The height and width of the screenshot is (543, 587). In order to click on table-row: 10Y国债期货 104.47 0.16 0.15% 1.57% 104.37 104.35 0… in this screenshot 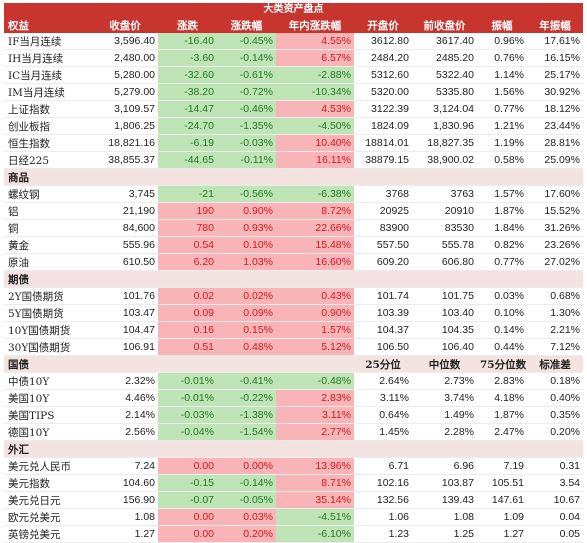, I will do `click(293, 330)`.